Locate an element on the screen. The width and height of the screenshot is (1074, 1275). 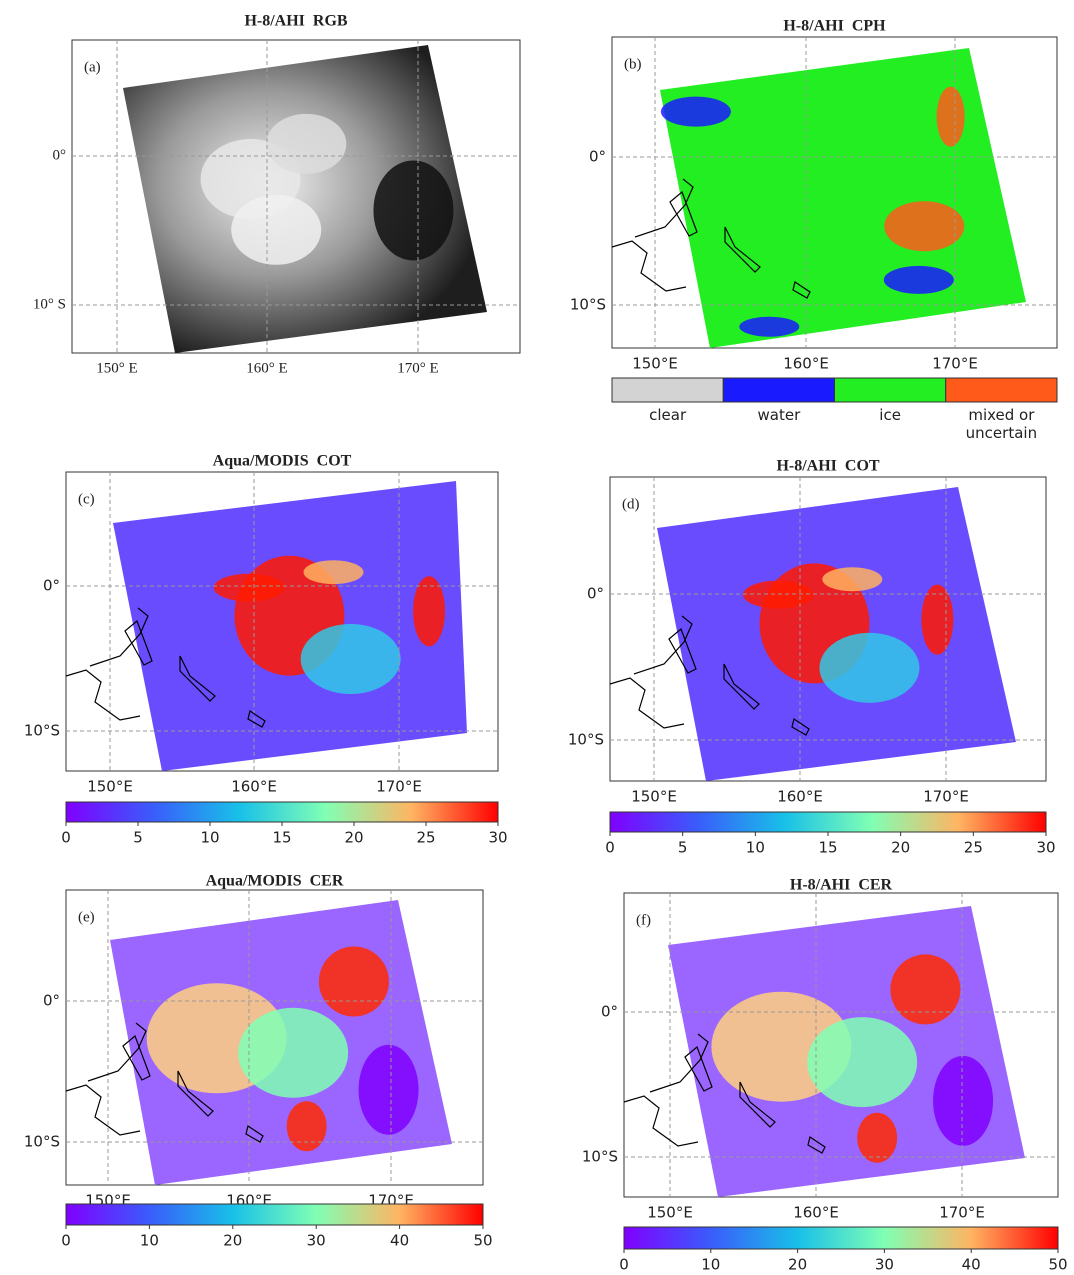
legend-entry: water is located at coordinates (779, 415).